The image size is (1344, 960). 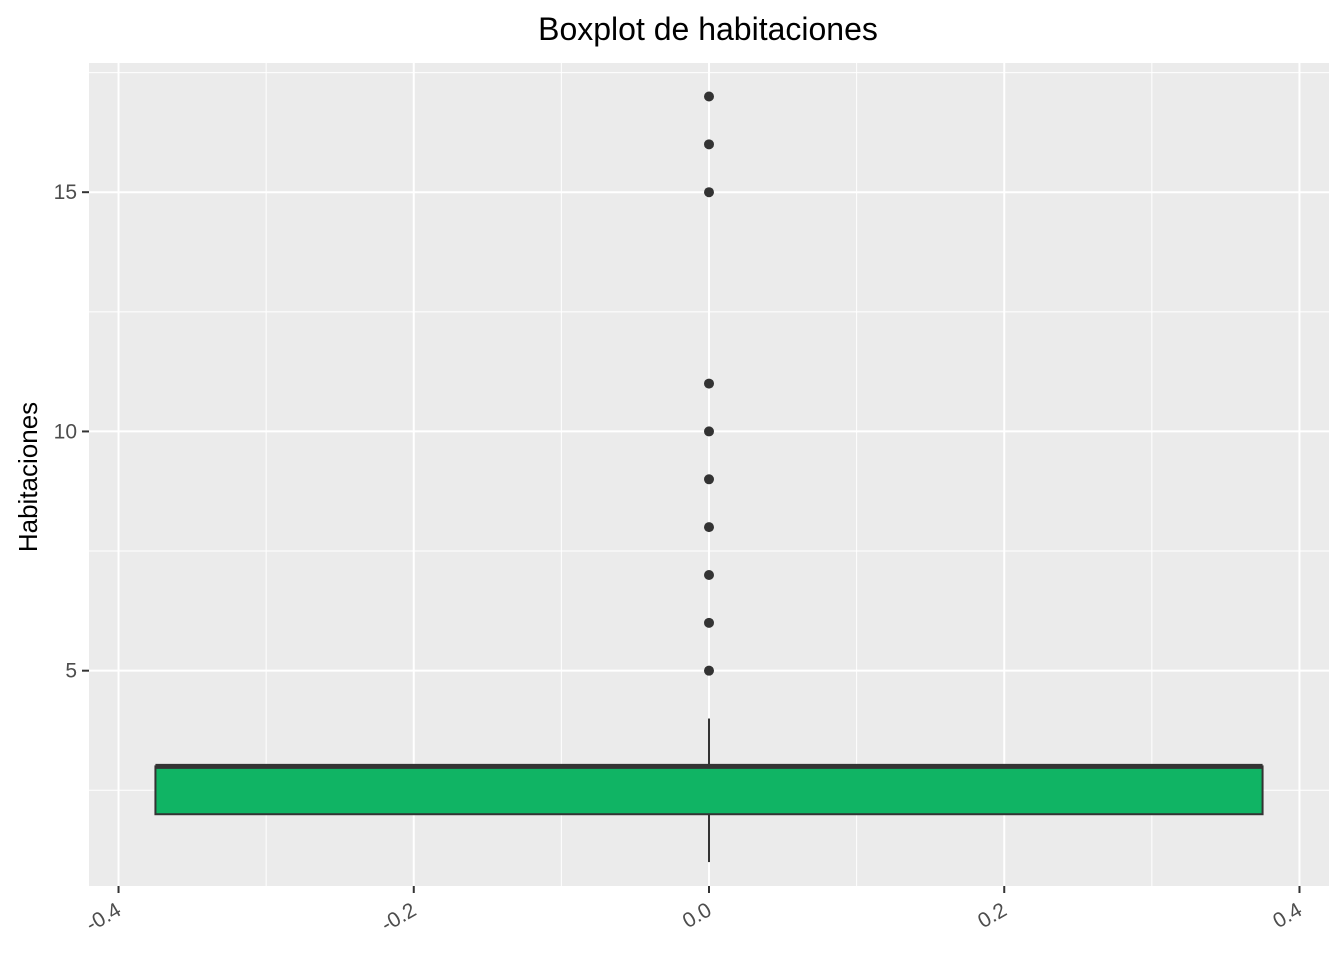 What do you see at coordinates (65, 192) in the screenshot?
I see `y-tick-label: 15` at bounding box center [65, 192].